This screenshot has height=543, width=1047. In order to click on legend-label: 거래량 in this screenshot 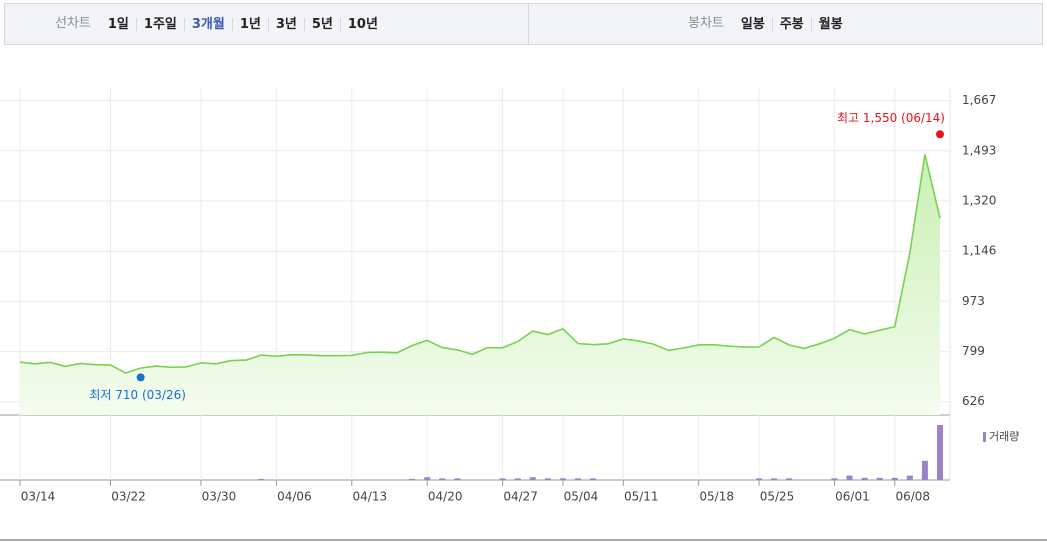, I will do `click(1004, 436)`.